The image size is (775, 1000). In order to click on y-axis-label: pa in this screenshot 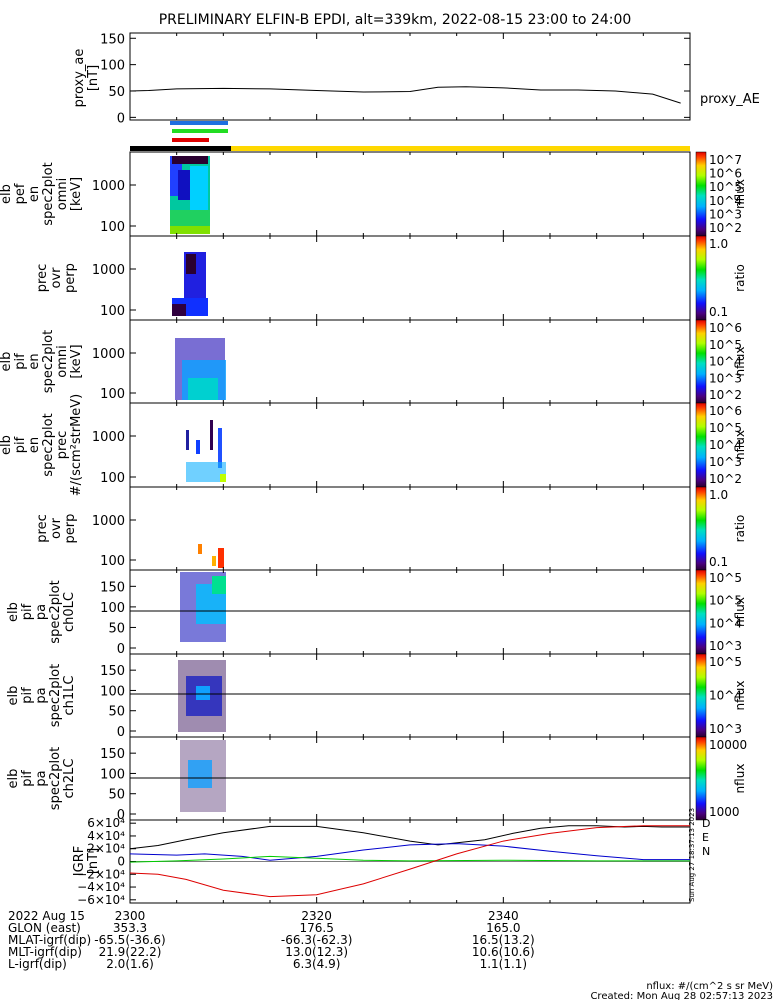, I will do `click(41, 778)`.